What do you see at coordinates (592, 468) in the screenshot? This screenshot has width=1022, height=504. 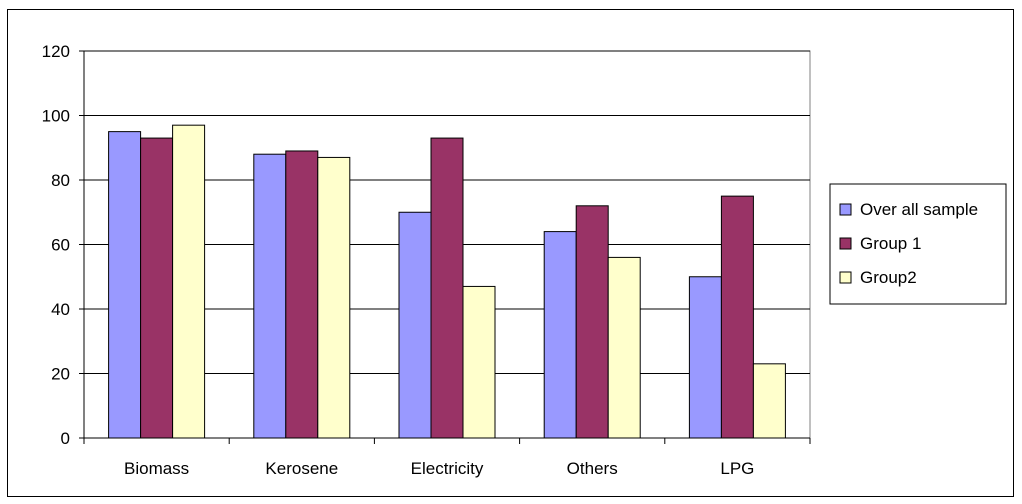 I see `x-tick-label: Others` at bounding box center [592, 468].